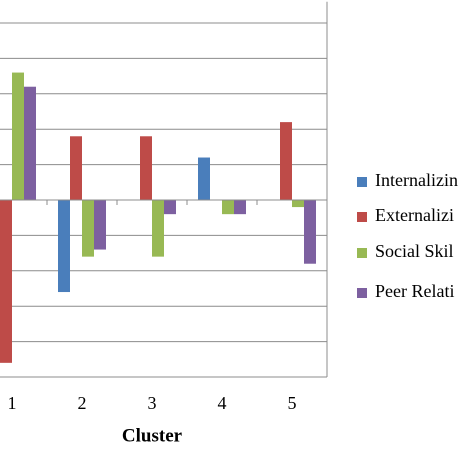 The width and height of the screenshot is (474, 474). I want to click on x-axis-title: Cluster, so click(152, 435).